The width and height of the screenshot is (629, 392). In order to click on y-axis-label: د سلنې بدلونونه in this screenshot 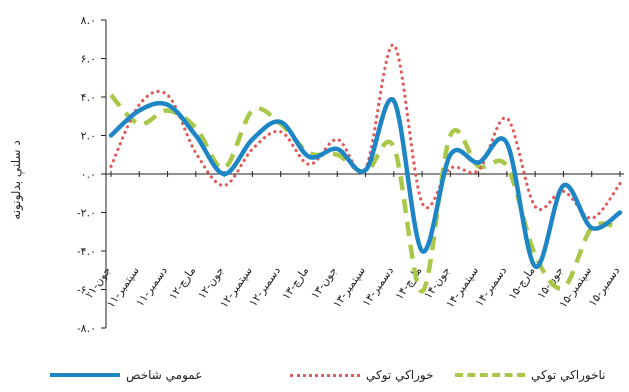, I will do `click(17, 179)`.